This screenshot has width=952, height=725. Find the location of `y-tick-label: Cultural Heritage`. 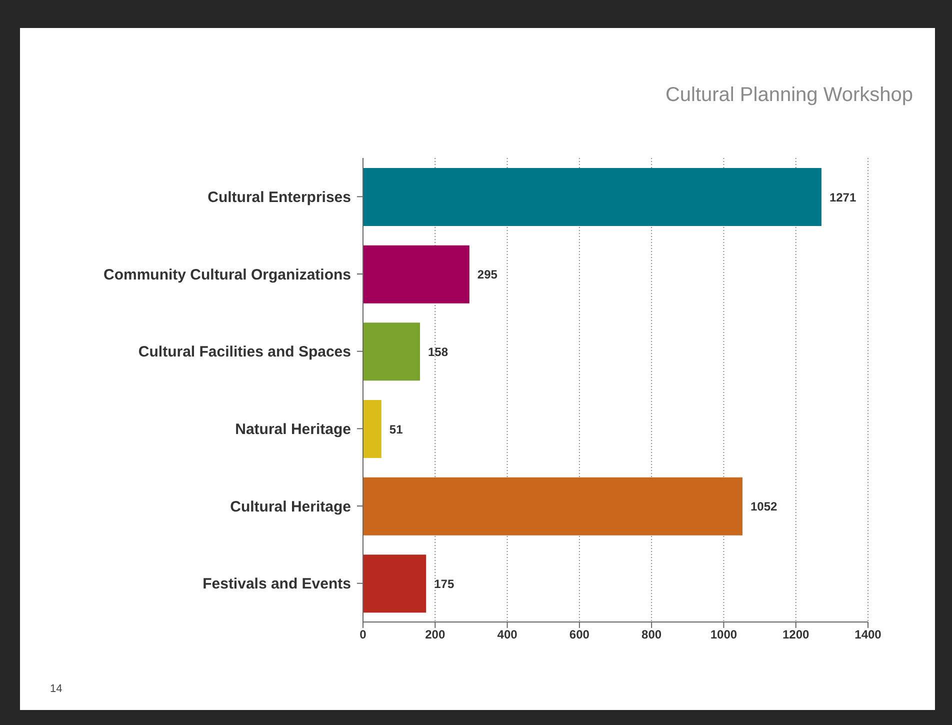

y-tick-label: Cultural Heritage is located at coordinates (290, 507).